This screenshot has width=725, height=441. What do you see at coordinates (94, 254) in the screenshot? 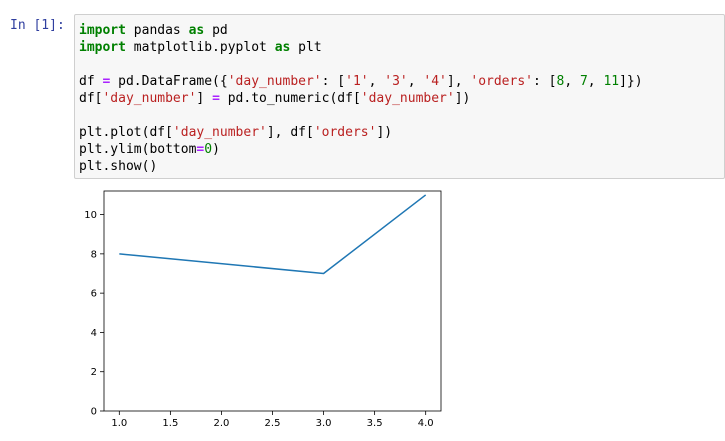
I see `y-tick-label: 8` at bounding box center [94, 254].